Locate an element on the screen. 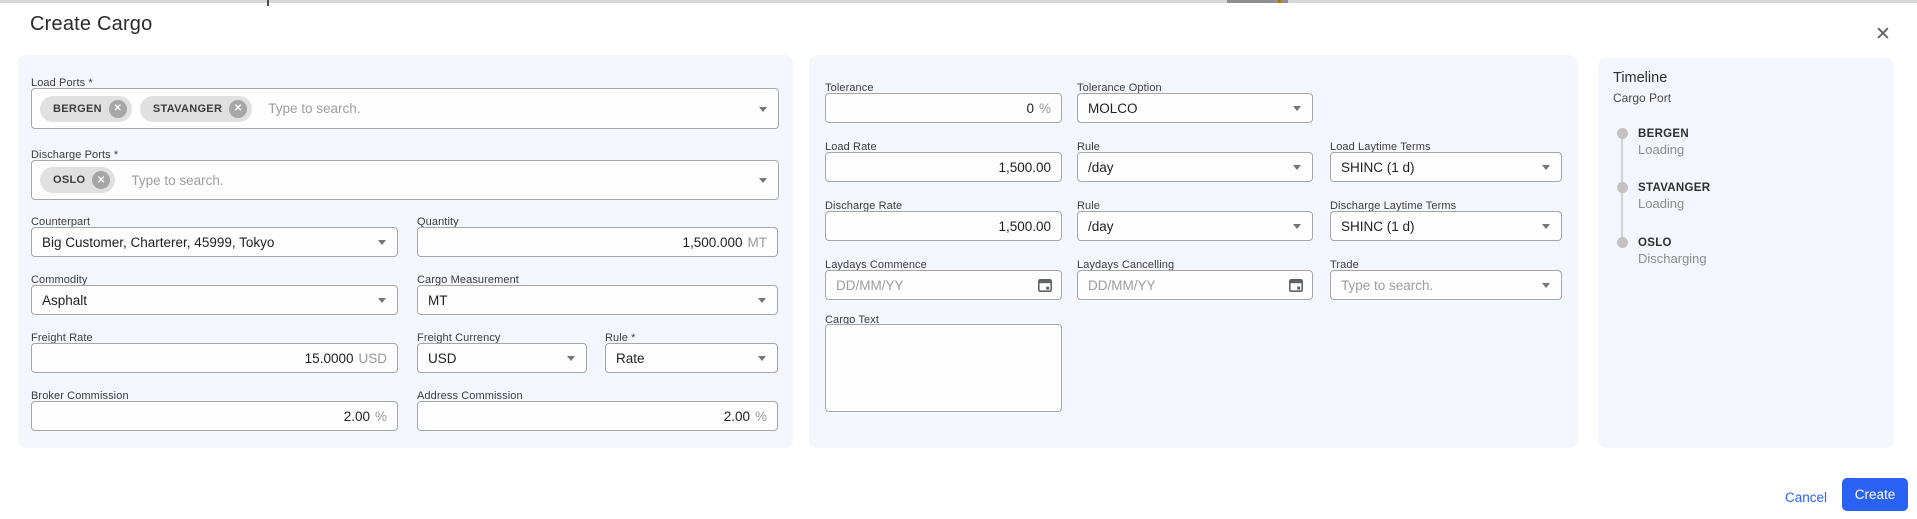 This screenshot has width=1917, height=519. background-accent-mark is located at coordinates (1279, 1).